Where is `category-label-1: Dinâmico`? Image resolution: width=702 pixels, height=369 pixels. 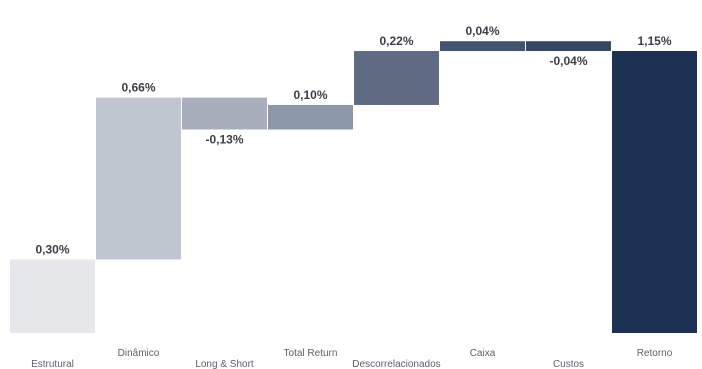
category-label-1: Dinâmico is located at coordinates (139, 353).